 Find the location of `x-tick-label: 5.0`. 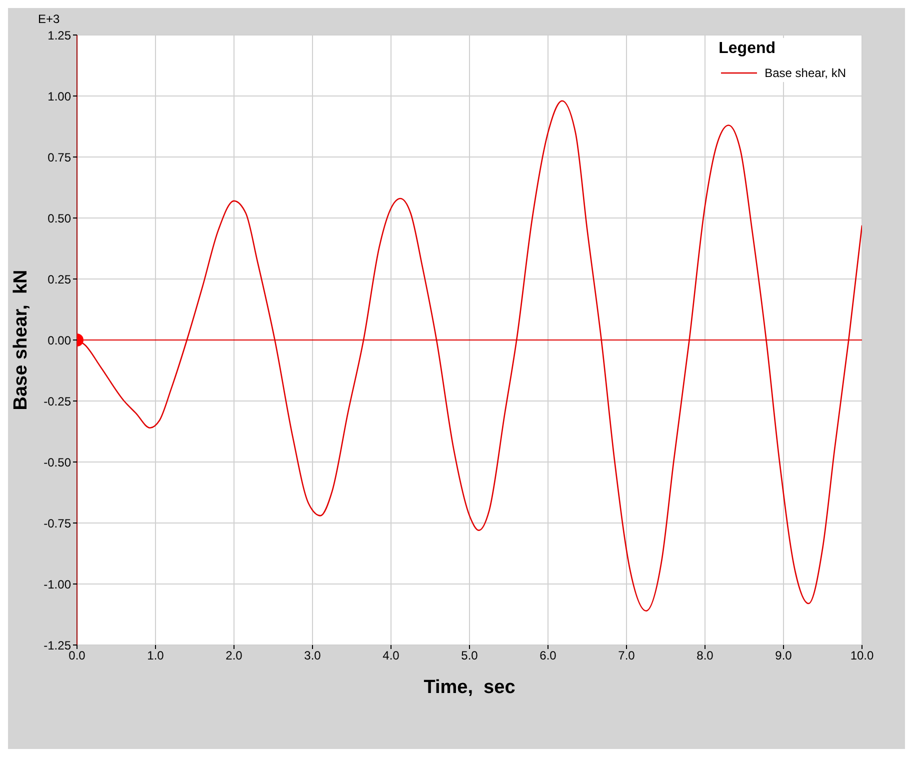

x-tick-label: 5.0 is located at coordinates (469, 655).